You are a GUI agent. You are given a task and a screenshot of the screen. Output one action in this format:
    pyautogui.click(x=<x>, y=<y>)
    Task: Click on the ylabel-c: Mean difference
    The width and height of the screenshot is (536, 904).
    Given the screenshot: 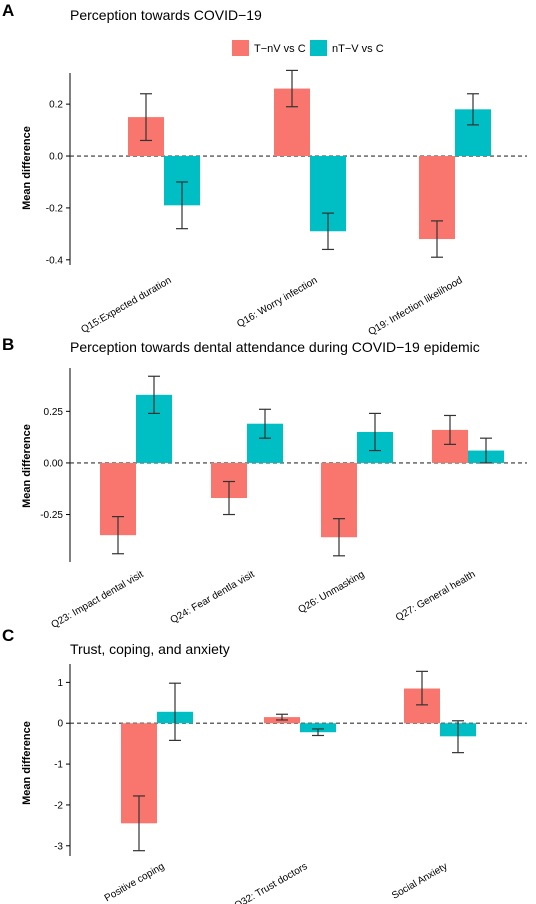 What is the action you would take?
    pyautogui.click(x=27, y=763)
    